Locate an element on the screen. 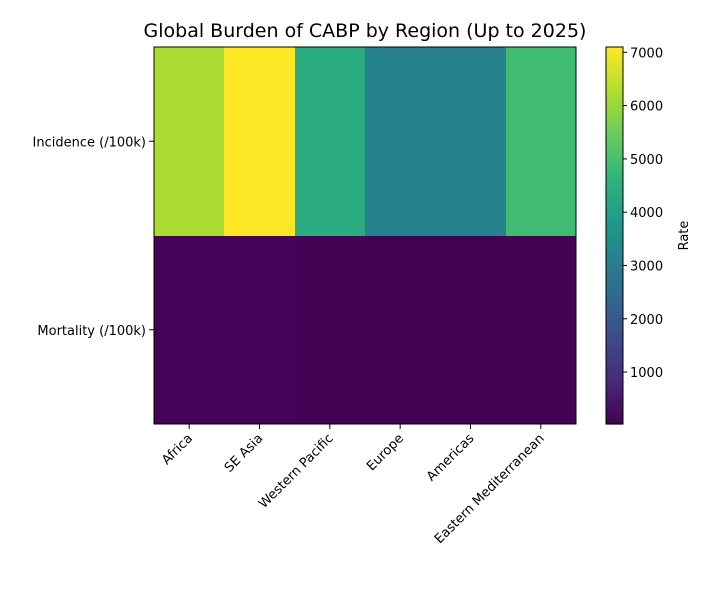 Image resolution: width=719 pixels, height=607 pixels. y-tick-label: Incidence (/100k) is located at coordinates (89, 142).